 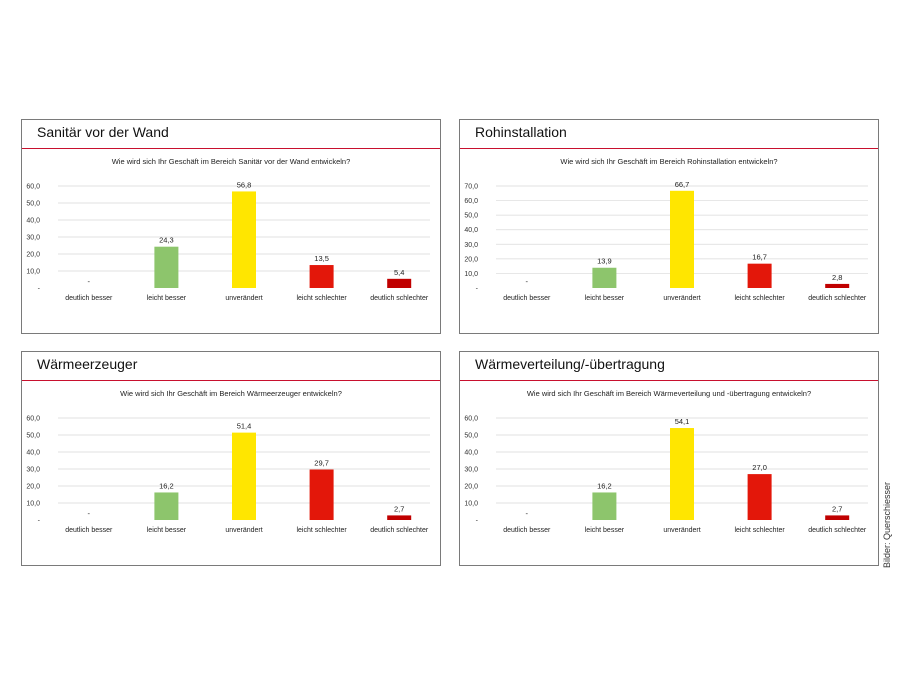 What do you see at coordinates (570, 364) in the screenshot?
I see `panel-title: Wärmeverteilung/-übertragung` at bounding box center [570, 364].